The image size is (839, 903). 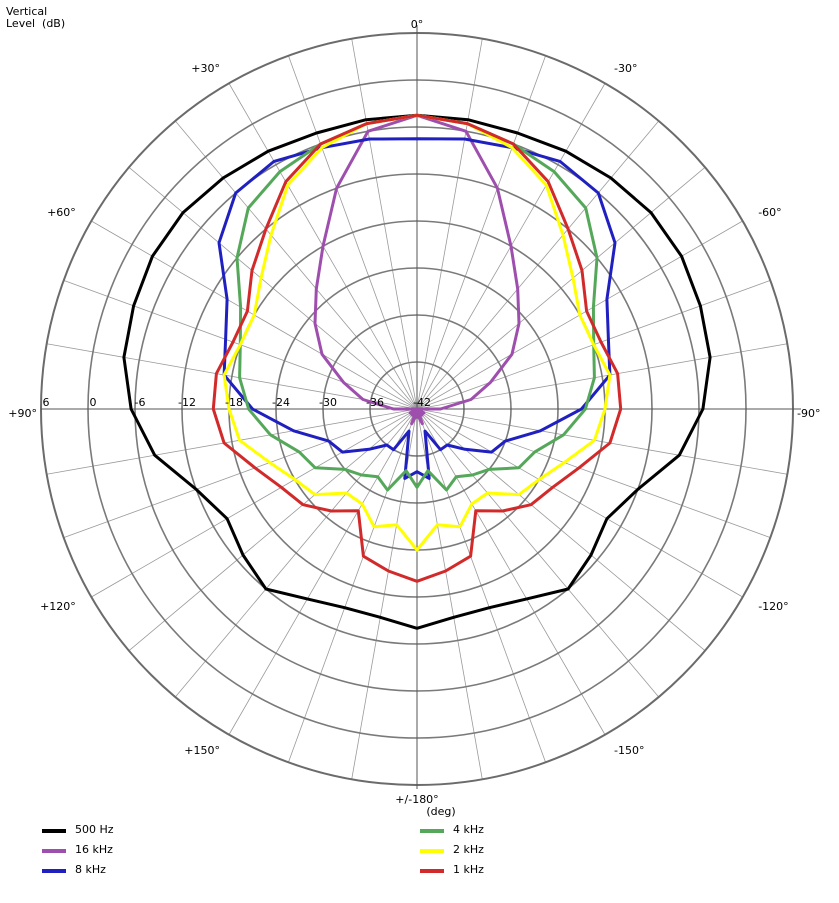 I want to click on legend-item: 8 kHz, so click(x=102, y=870).